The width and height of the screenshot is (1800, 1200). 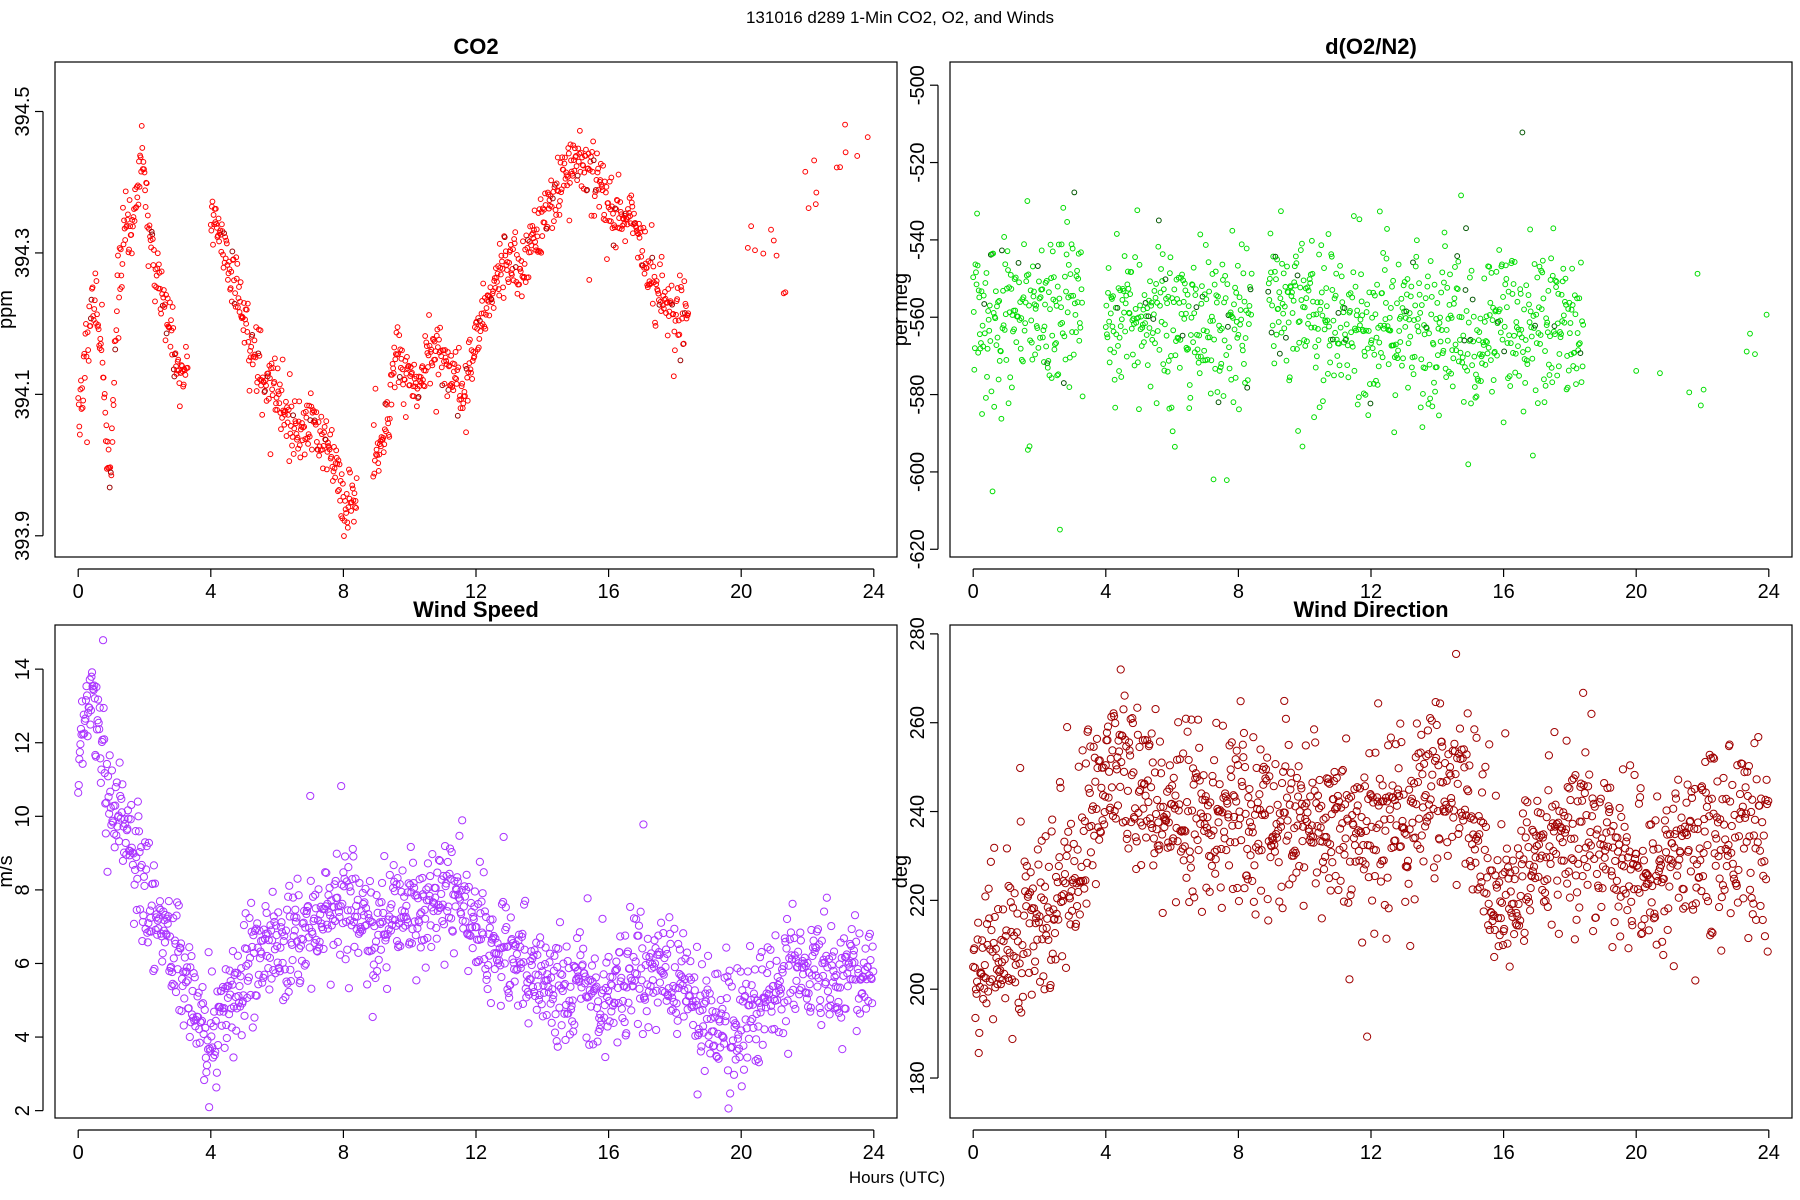 I want to click on y-tick-label: 8, so click(x=23, y=889).